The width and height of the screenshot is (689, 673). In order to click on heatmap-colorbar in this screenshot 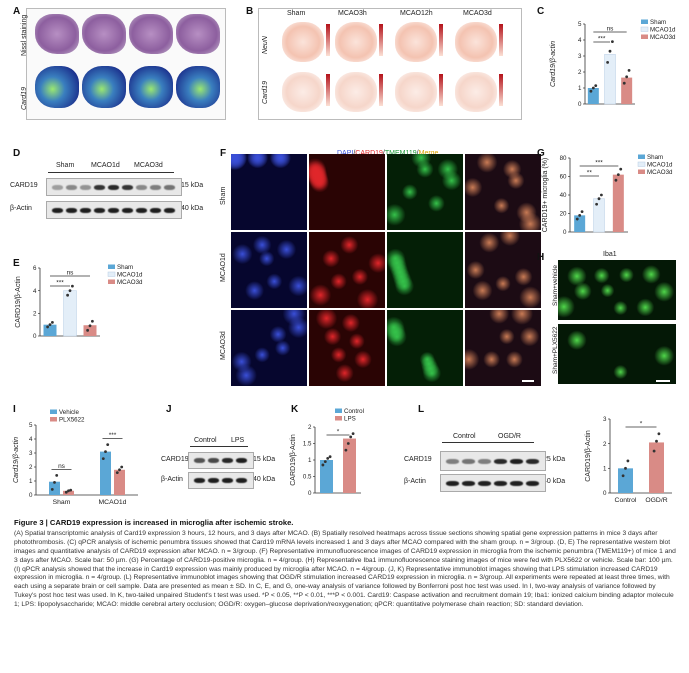, I will do `click(381, 40)`.